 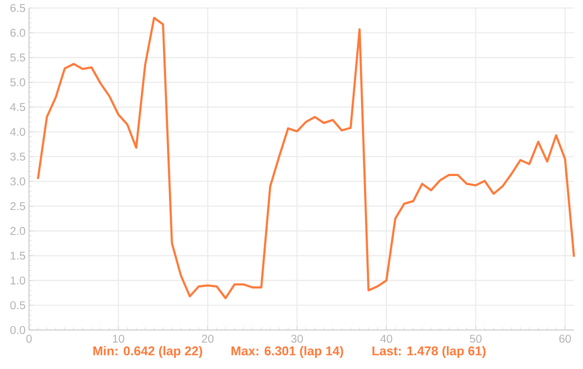 I want to click on y-tick-label: 3.0, so click(x=18, y=181).